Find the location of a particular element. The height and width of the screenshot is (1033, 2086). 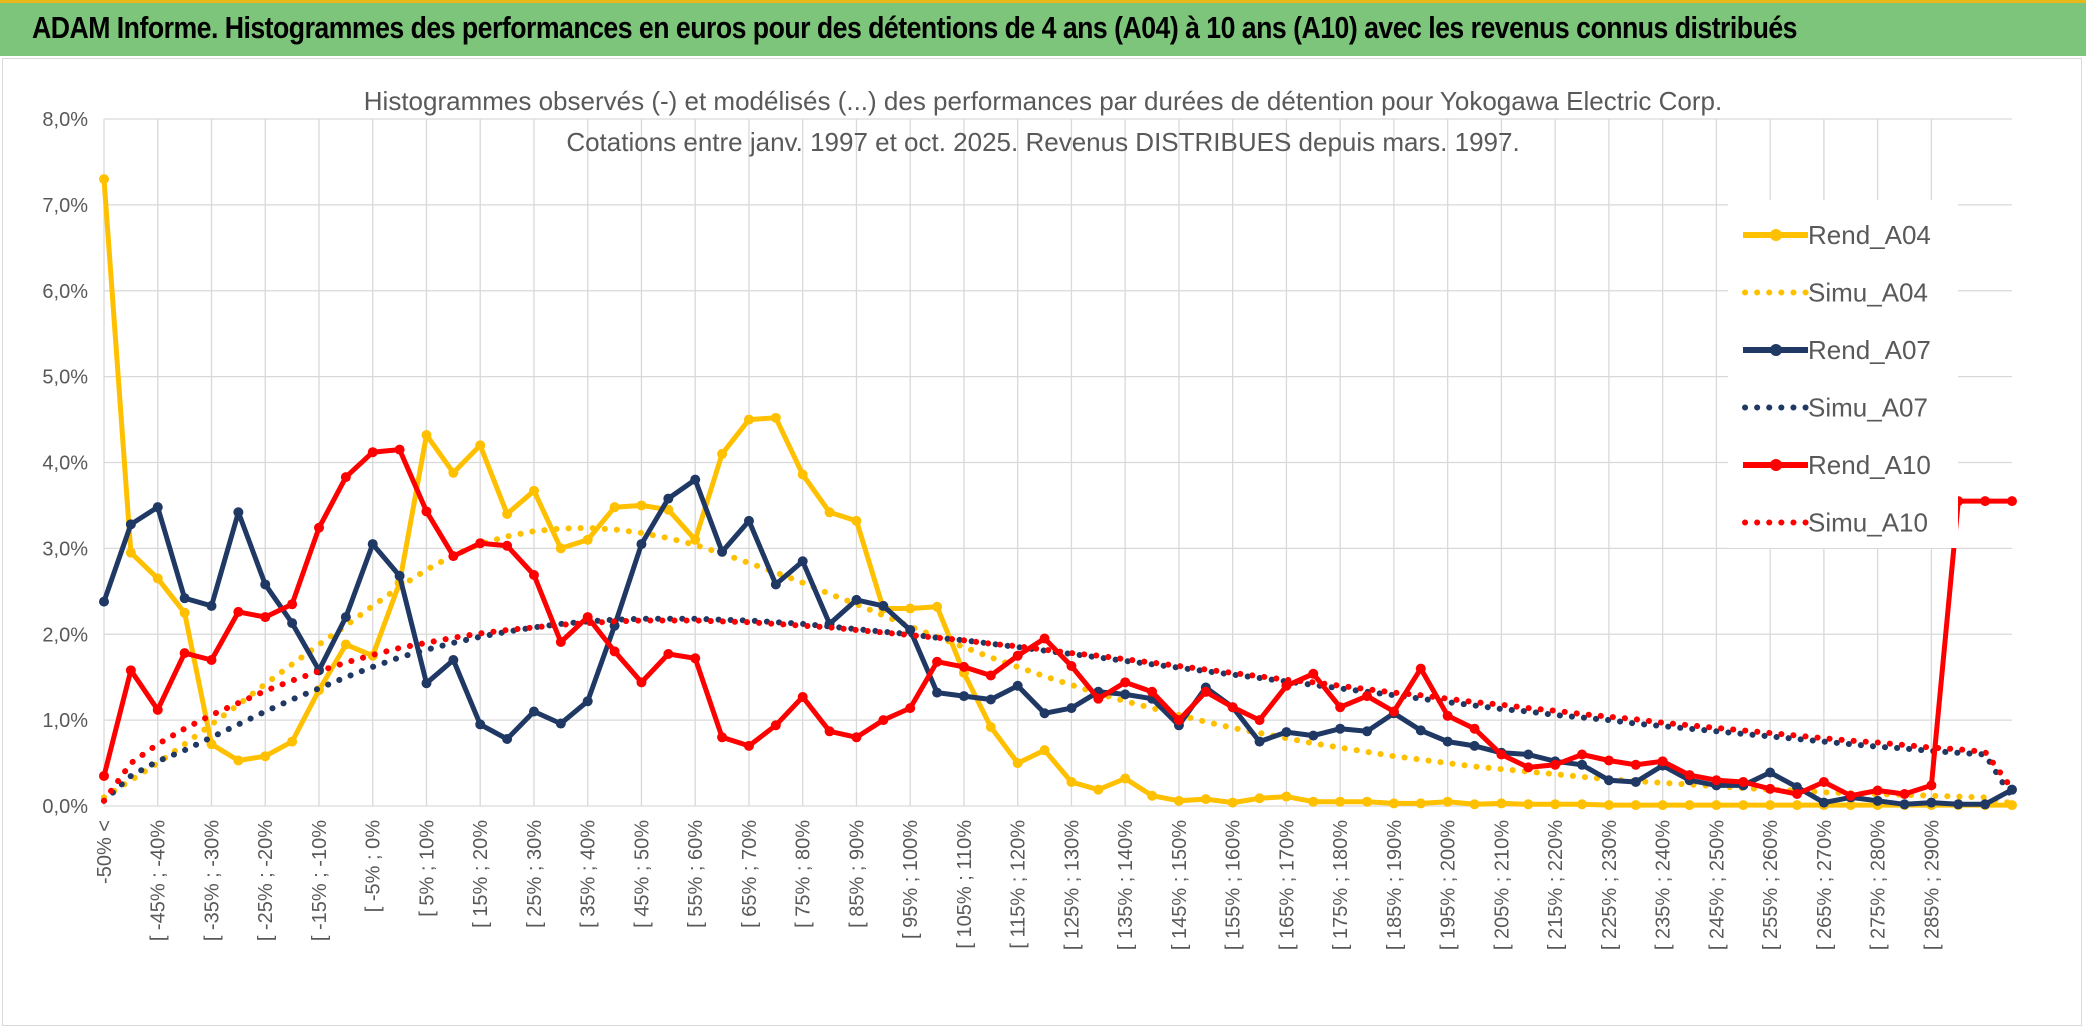

x-tick-label: [ 175% ; 180% is located at coordinates (1341, 885).